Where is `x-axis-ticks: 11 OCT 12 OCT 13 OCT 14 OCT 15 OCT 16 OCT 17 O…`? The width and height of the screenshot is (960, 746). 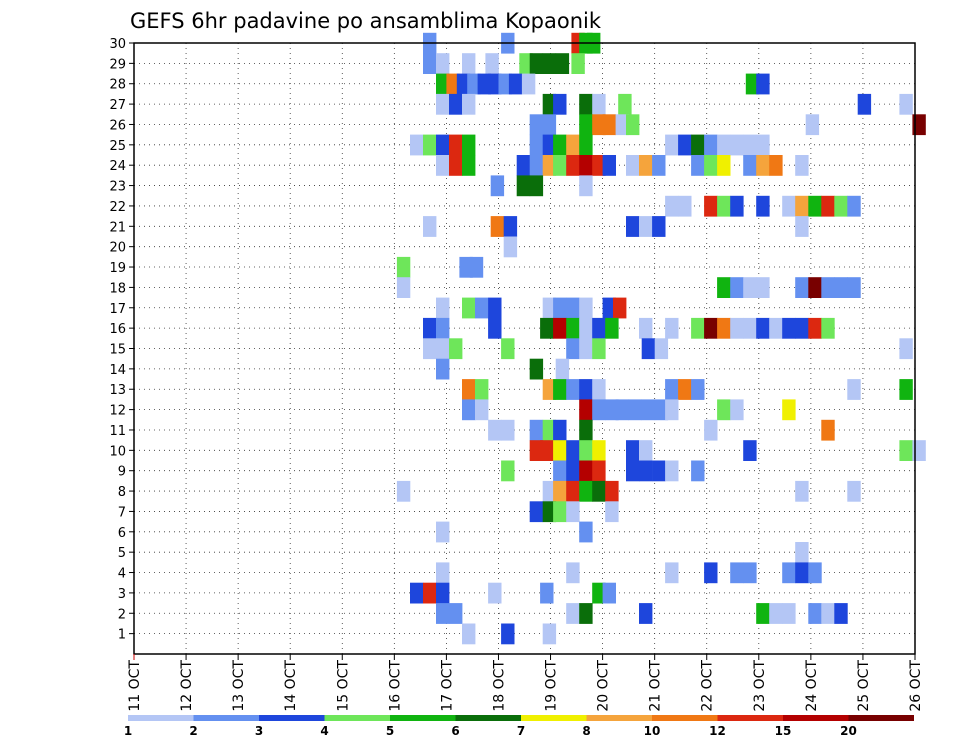 x-axis-ticks: 11 OCT 12 OCT 13 OCT 14 OCT 15 OCT 16 OCT 17 O… is located at coordinates (525, 683).